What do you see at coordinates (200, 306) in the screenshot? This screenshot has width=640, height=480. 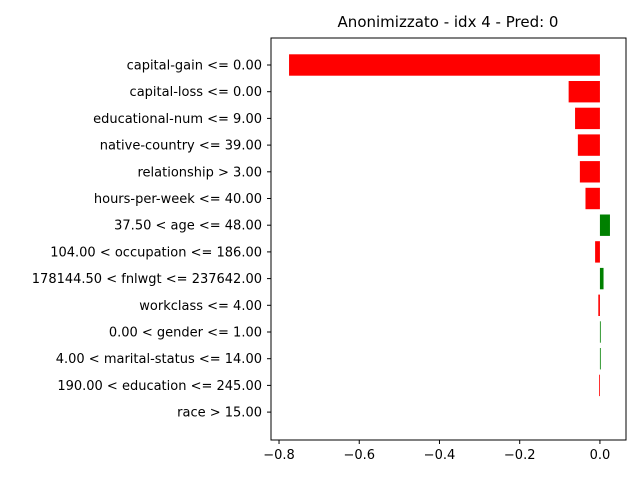 I see `category-label: workclass <= 4.00` at bounding box center [200, 306].